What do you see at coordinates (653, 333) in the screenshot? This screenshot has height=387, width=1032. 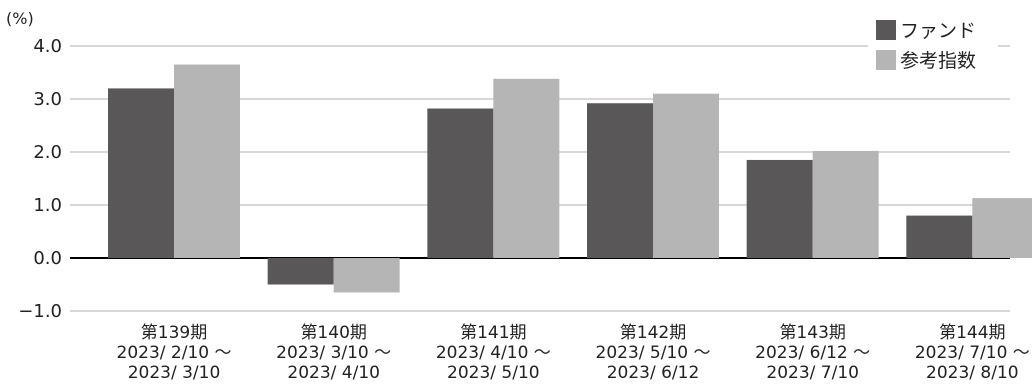 I see `category-period-label: 第142期` at bounding box center [653, 333].